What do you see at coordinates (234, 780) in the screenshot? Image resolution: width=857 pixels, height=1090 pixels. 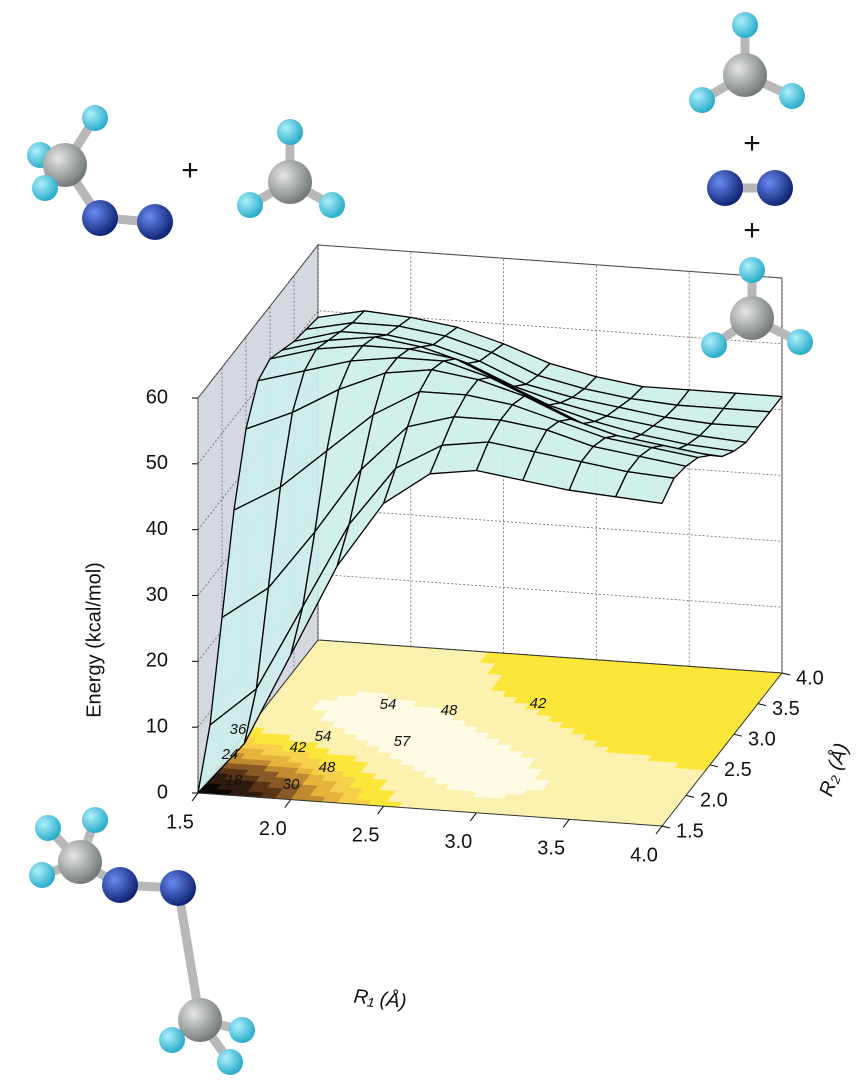 I see `contour-label: 18` at bounding box center [234, 780].